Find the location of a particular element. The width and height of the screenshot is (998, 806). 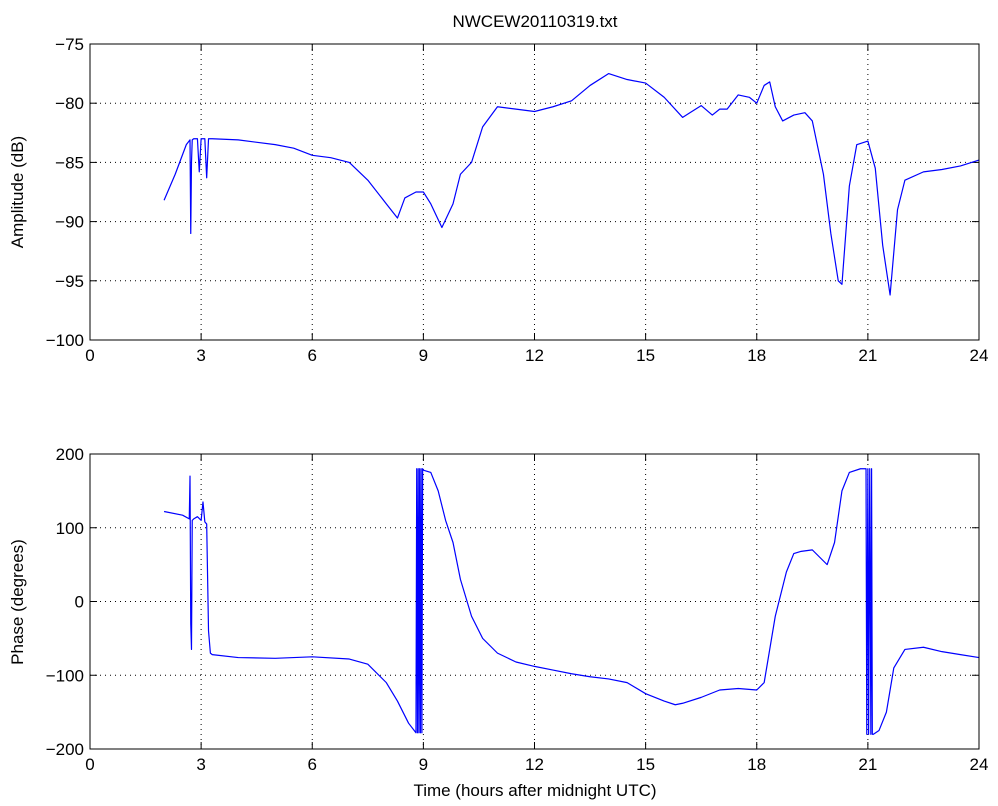

amplitude-x-tick-label: 18 is located at coordinates (756, 355).